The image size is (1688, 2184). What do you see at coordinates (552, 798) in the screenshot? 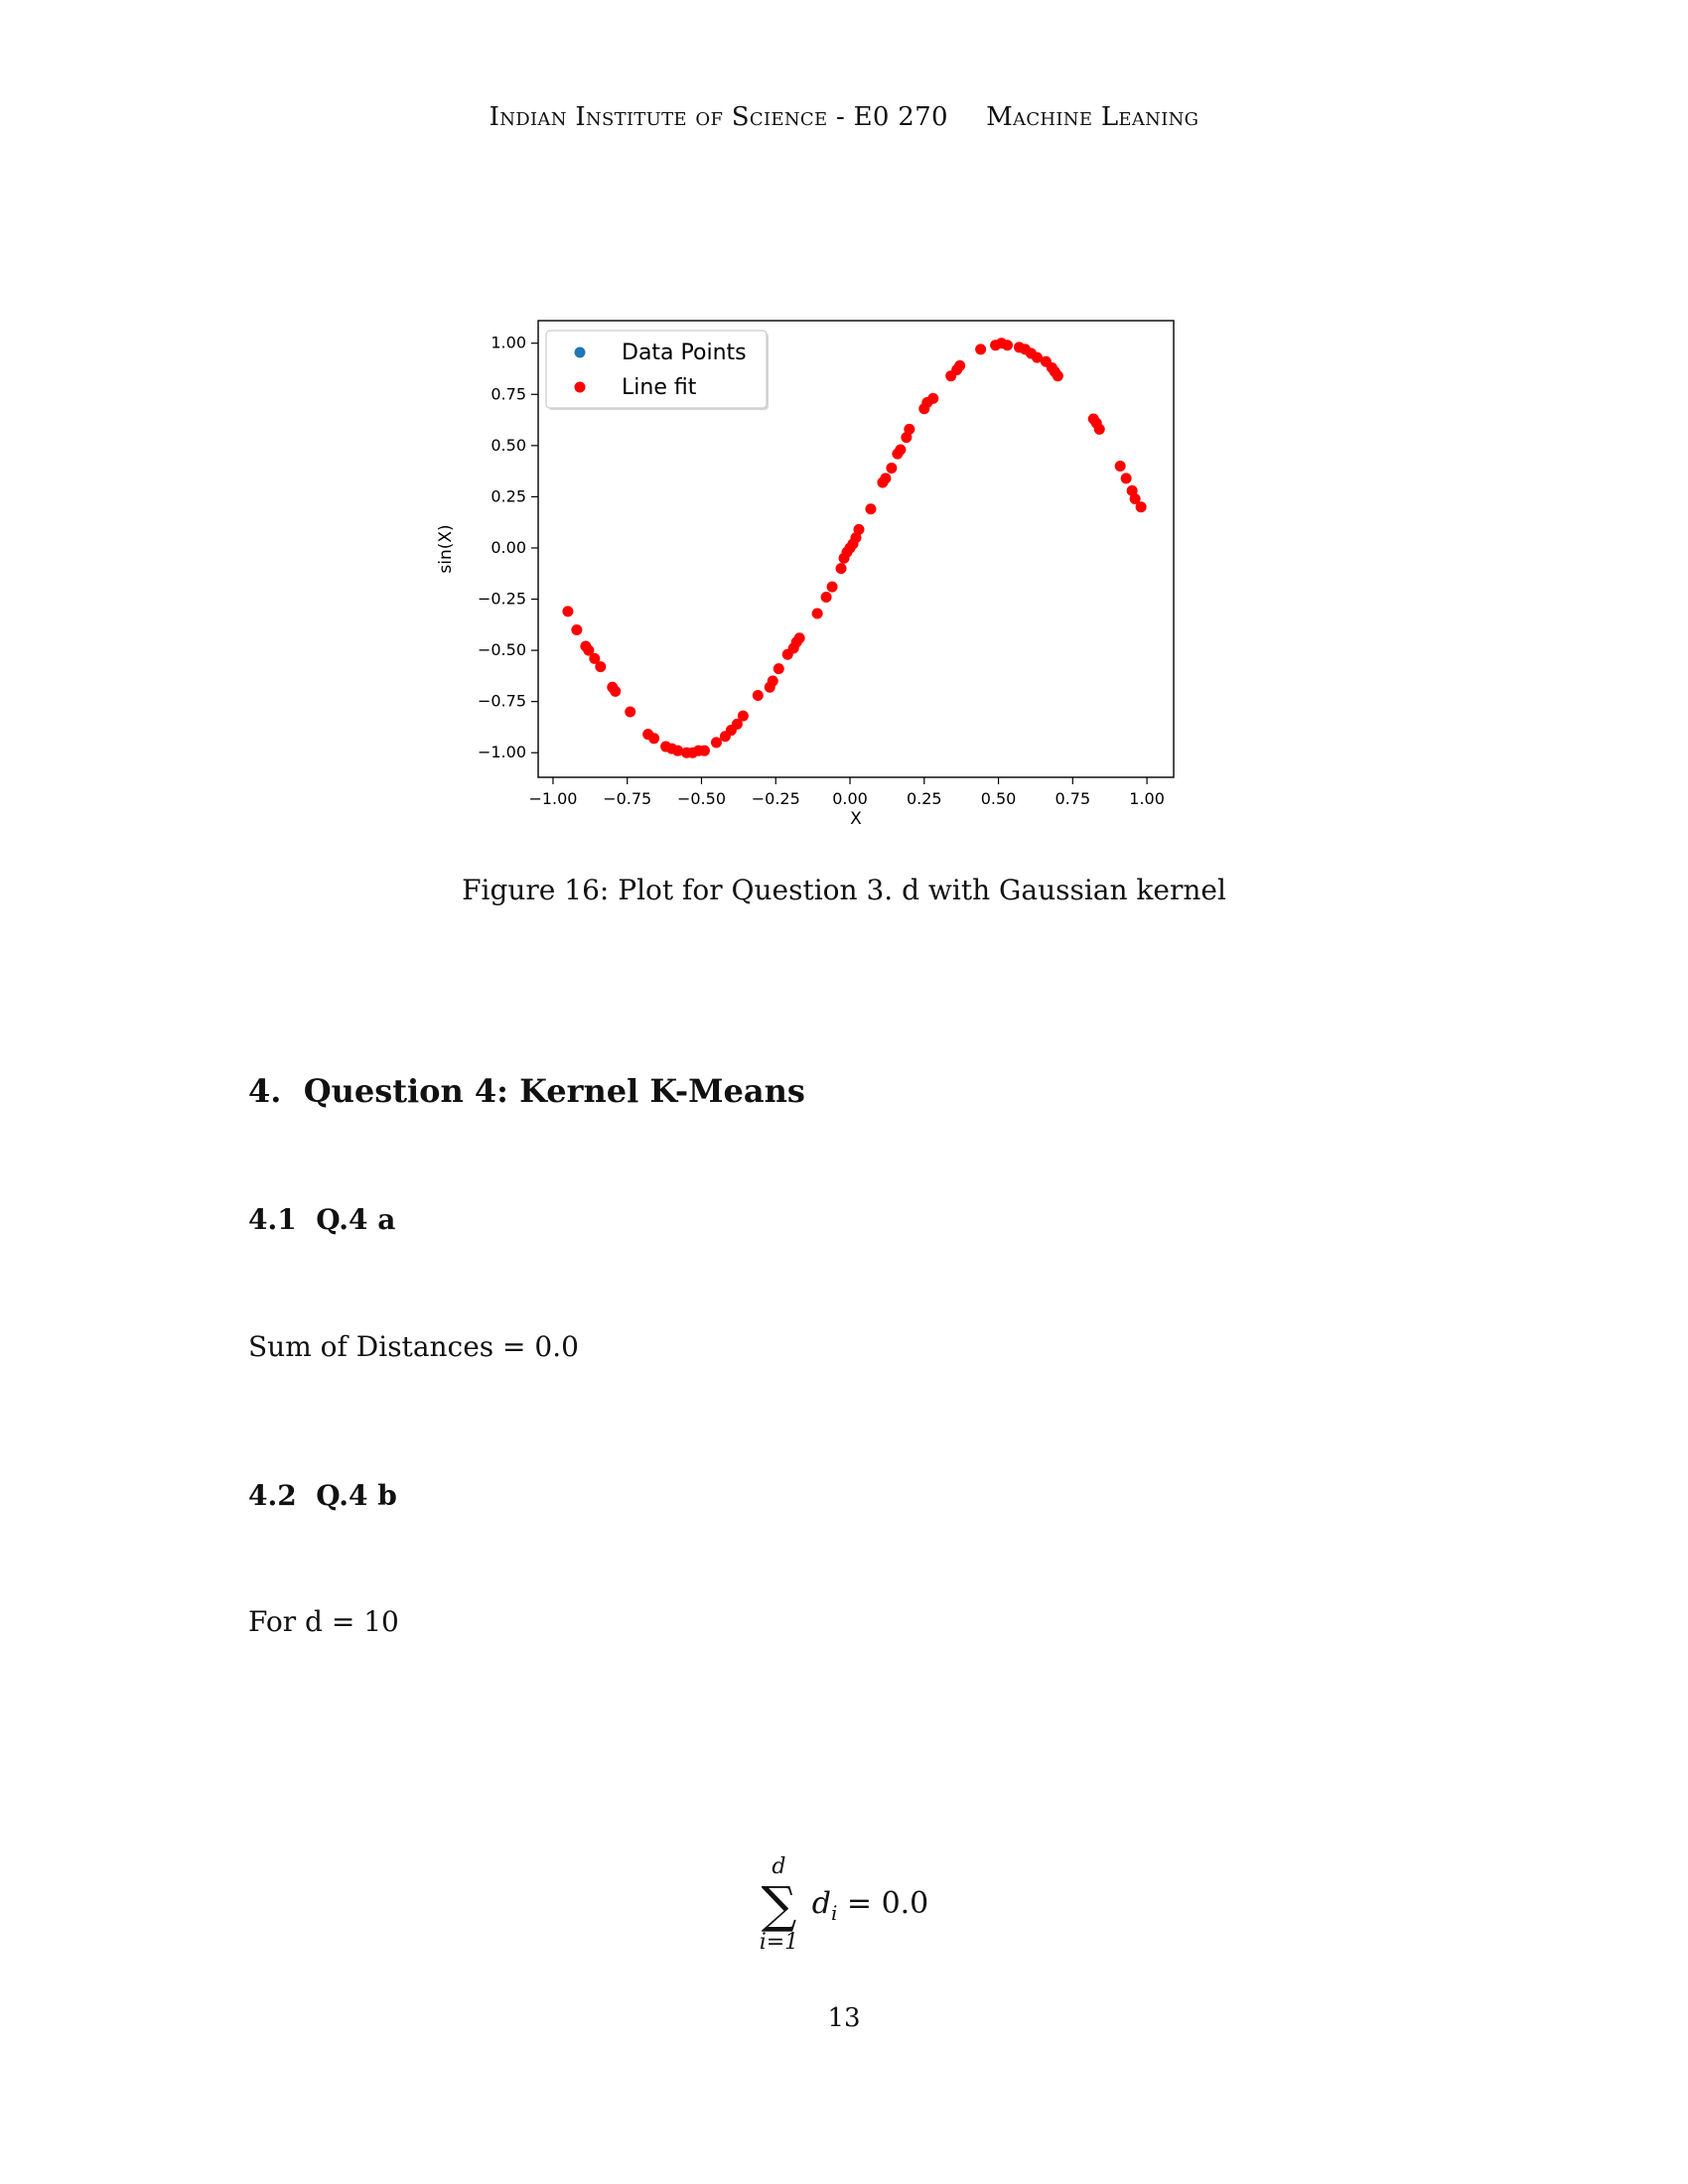
I see `x-tick-label: −1.00` at bounding box center [552, 798].